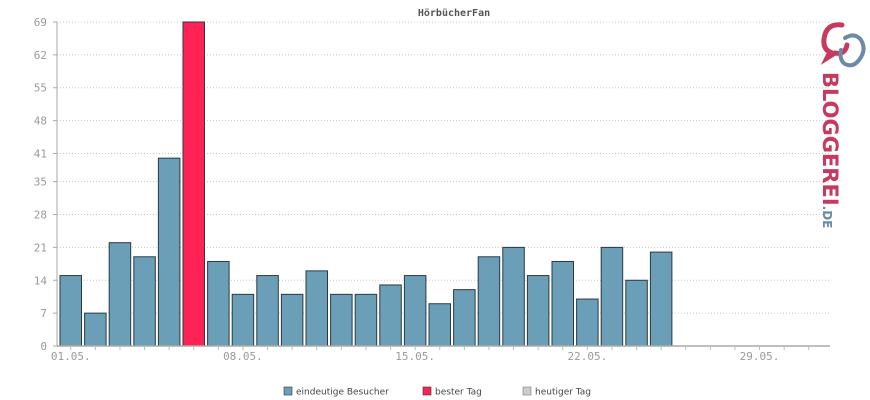 The height and width of the screenshot is (400, 870). Describe the element at coordinates (40, 215) in the screenshot. I see `y-tick-label: 28` at that location.